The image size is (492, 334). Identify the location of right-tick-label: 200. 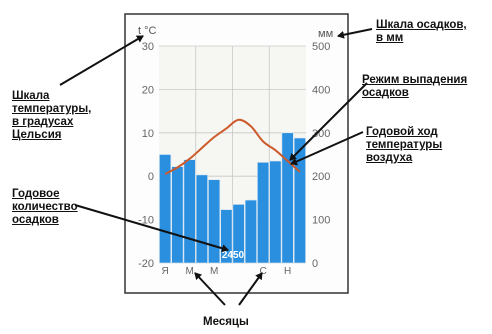
(321, 177).